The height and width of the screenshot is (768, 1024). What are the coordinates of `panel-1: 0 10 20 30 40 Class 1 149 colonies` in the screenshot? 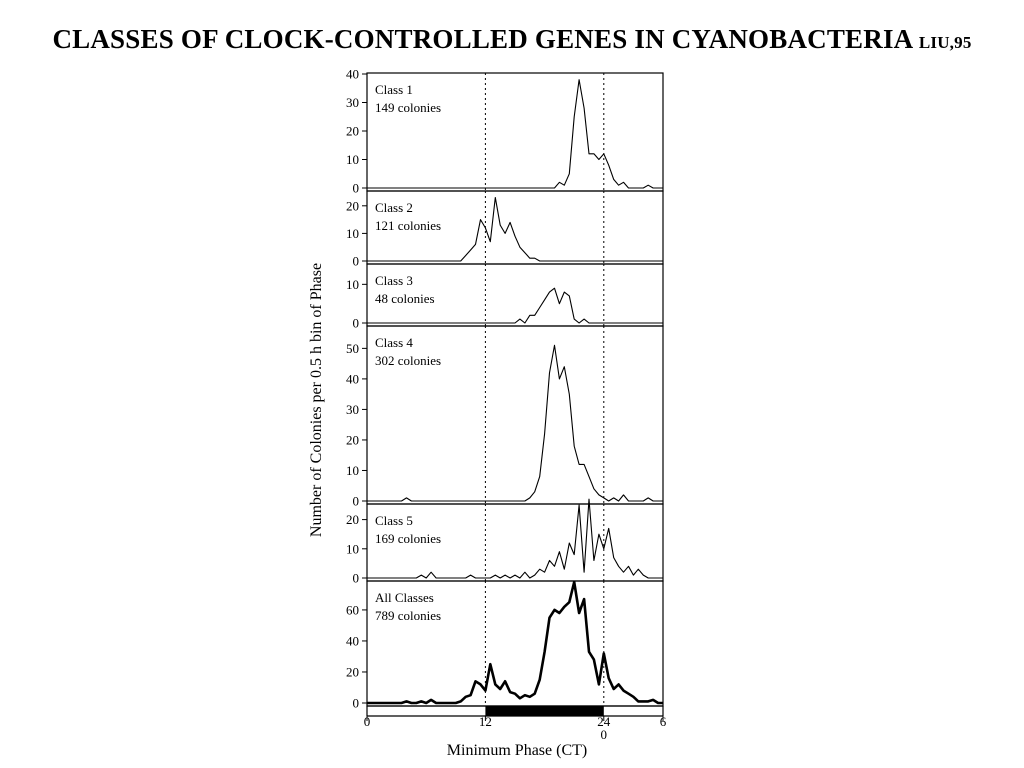 It's located at (505, 131).